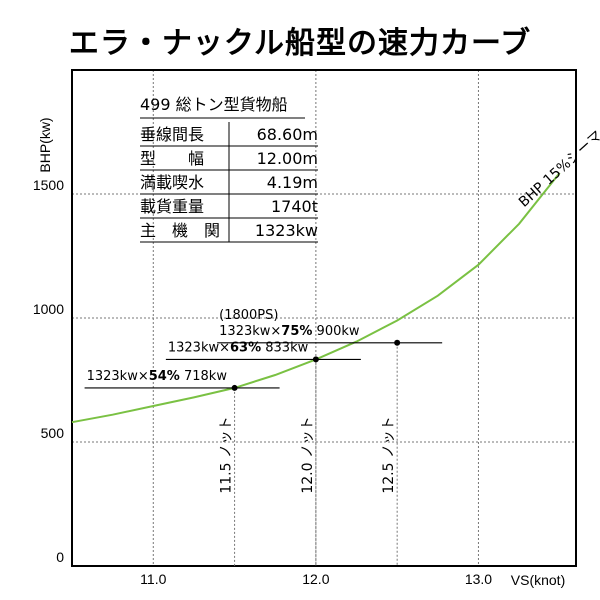  Describe the element at coordinates (292, 182) in the screenshot. I see `spec-value: 4.19m` at that location.